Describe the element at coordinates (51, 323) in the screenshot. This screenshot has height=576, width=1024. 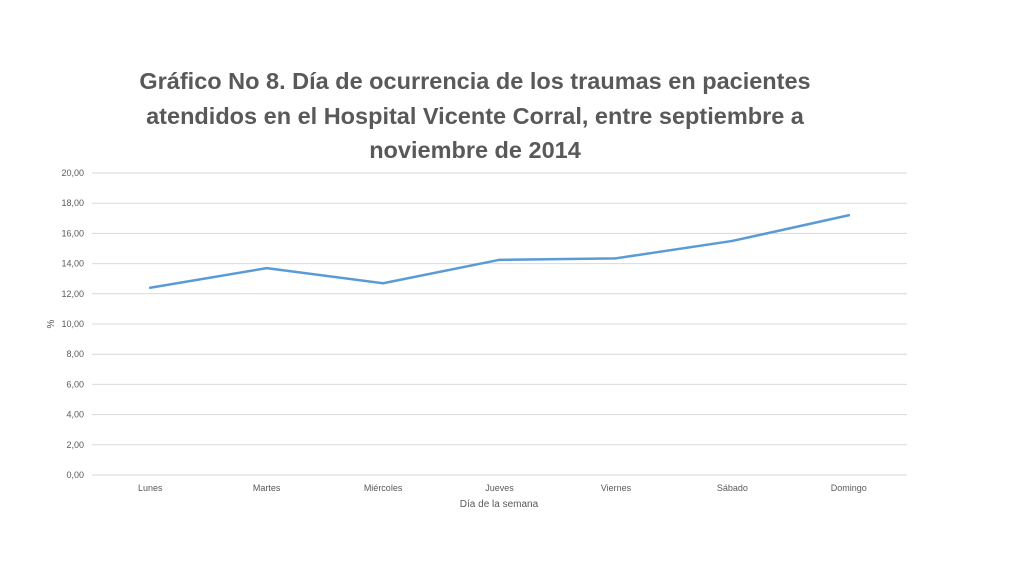
I see `y-axis-label: %` at that location.